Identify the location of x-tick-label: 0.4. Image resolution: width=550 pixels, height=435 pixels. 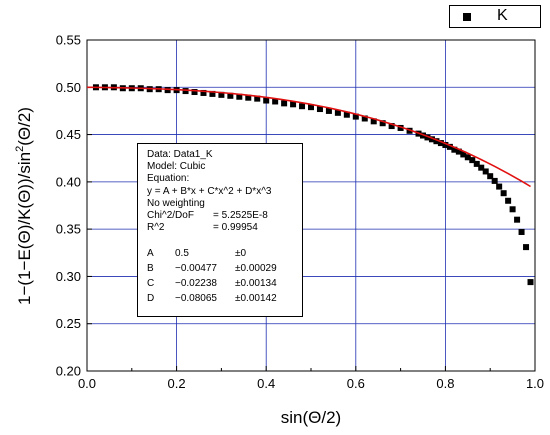
(266, 383).